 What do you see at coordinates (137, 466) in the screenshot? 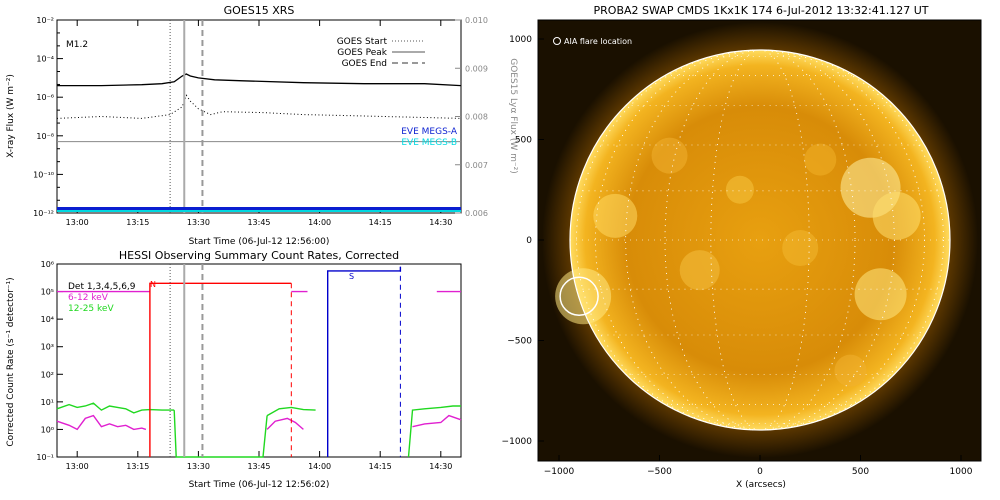
I see `hessi-x-tick-label: 13:15` at bounding box center [137, 466].